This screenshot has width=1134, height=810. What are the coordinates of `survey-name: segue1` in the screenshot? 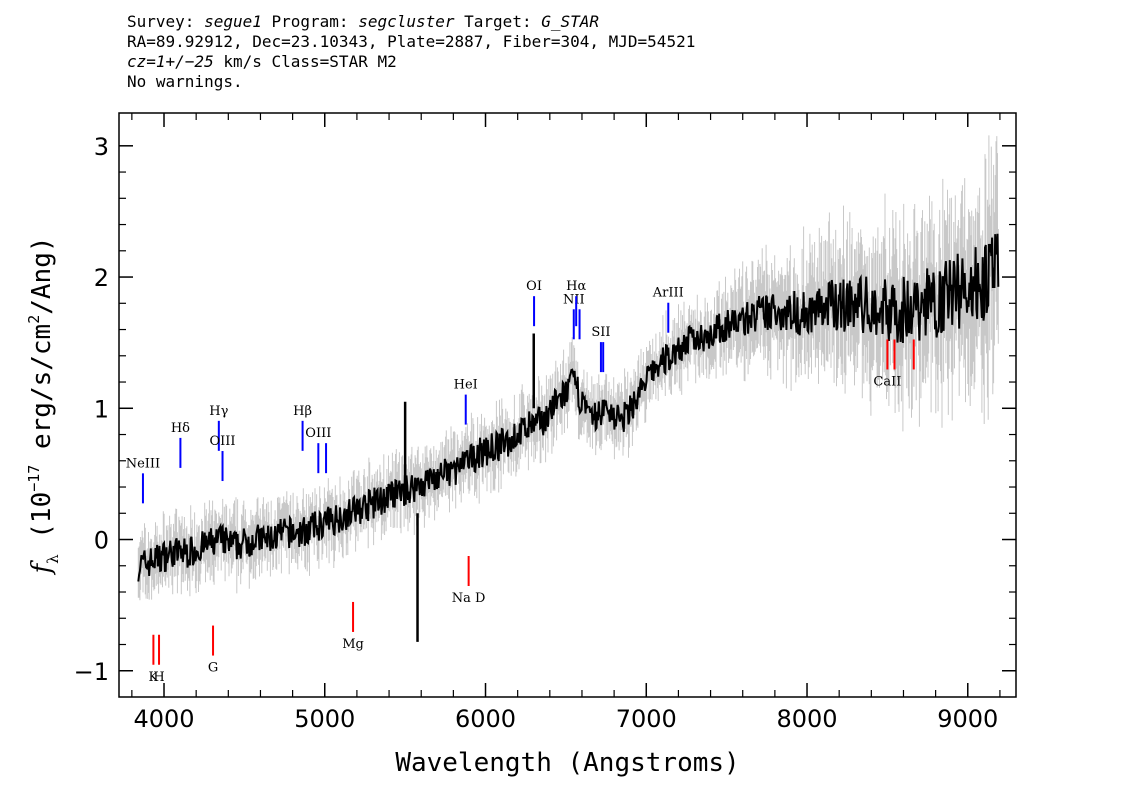 It's located at (233, 21).